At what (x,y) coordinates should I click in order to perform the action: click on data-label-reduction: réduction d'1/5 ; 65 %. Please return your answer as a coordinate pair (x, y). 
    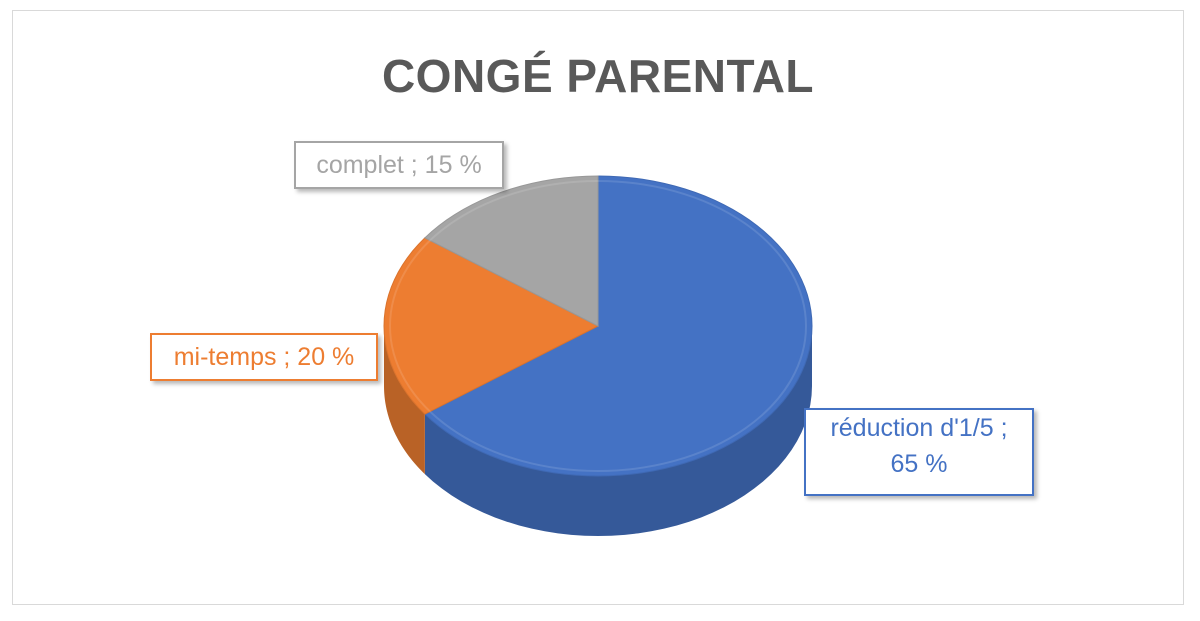
    Looking at the image, I should click on (919, 452).